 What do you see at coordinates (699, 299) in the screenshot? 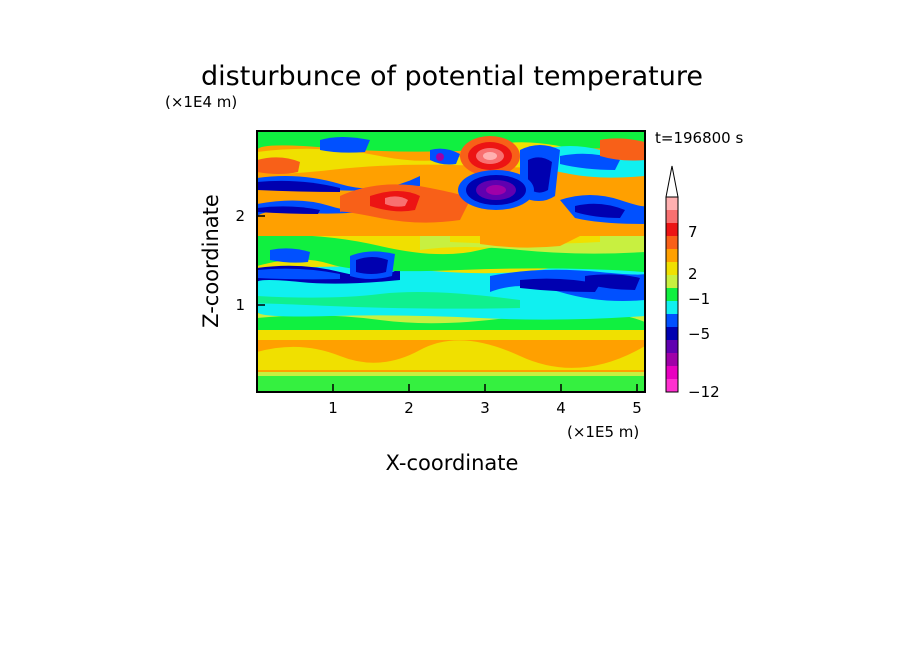
I see `colorbar-tick-label: −1` at bounding box center [699, 299].